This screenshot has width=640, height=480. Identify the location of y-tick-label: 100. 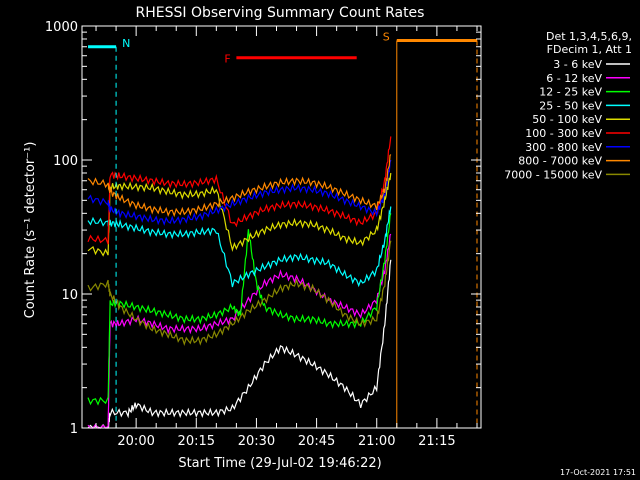
(65, 161).